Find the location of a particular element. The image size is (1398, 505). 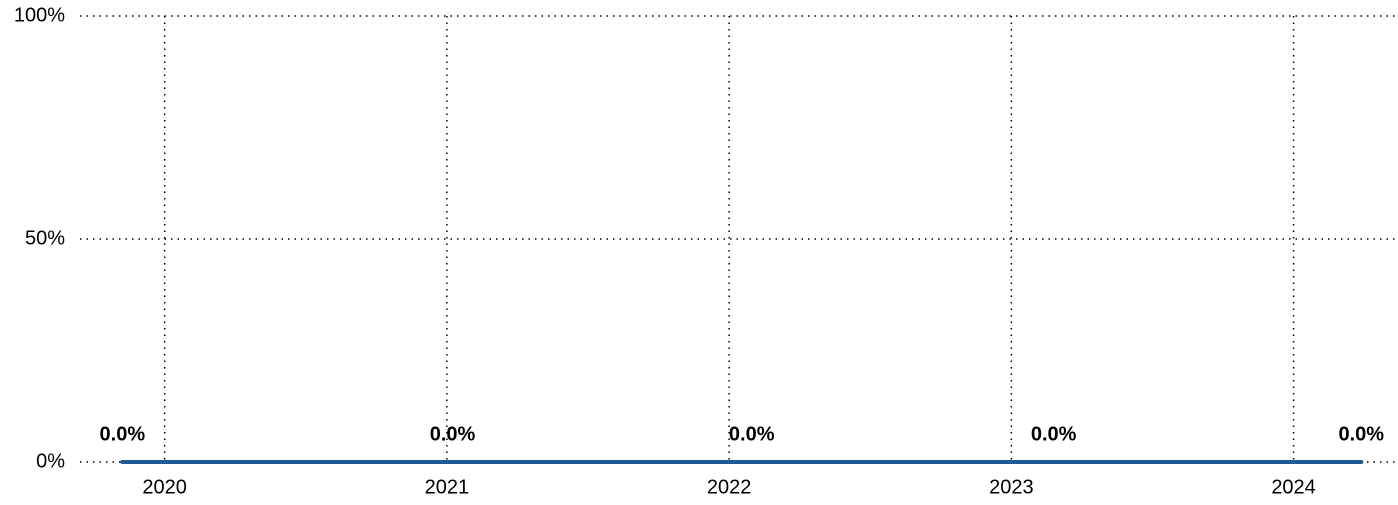

x-tick-label: 2024 is located at coordinates (1293, 487).